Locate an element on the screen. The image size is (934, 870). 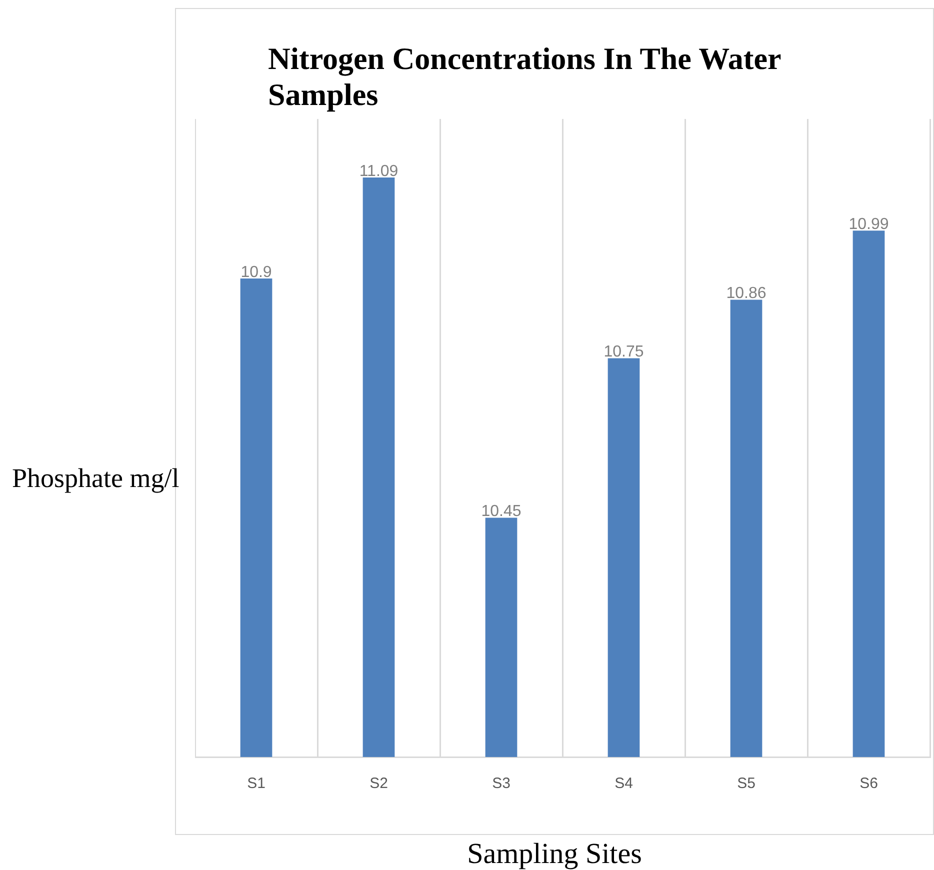
x-tick-label: S1 is located at coordinates (256, 783).